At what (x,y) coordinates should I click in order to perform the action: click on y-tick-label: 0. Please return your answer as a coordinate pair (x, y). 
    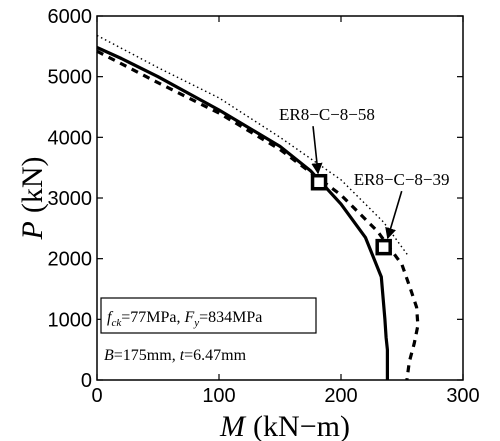
    Looking at the image, I should click on (86, 381).